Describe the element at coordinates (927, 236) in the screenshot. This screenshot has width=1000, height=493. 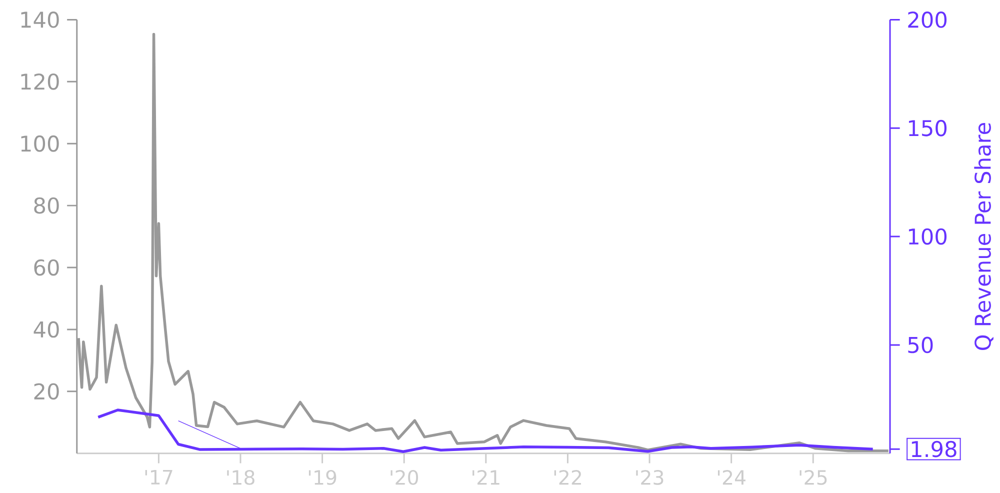
I see `y2-tick-label: 100` at that location.